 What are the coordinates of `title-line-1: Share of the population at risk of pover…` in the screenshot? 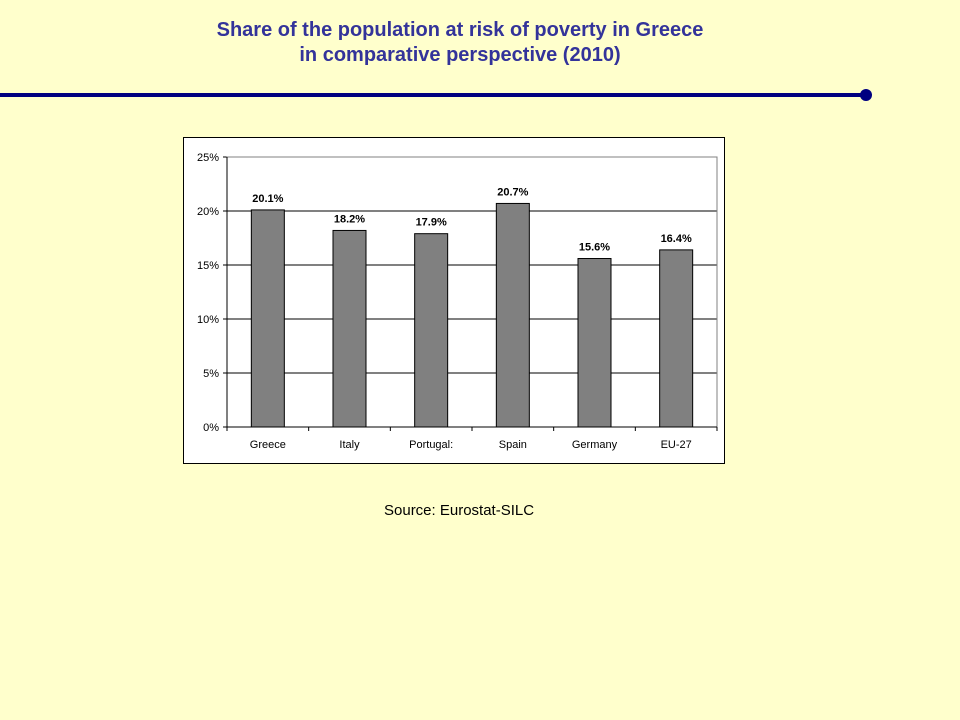 It's located at (460, 30).